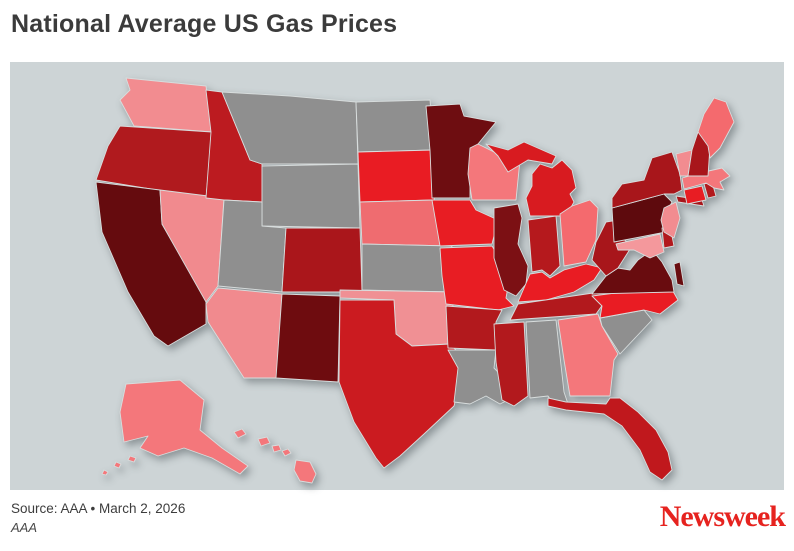 This screenshot has height=551, width=794. What do you see at coordinates (465, 223) in the screenshot?
I see `state-ia: Iowa` at bounding box center [465, 223].